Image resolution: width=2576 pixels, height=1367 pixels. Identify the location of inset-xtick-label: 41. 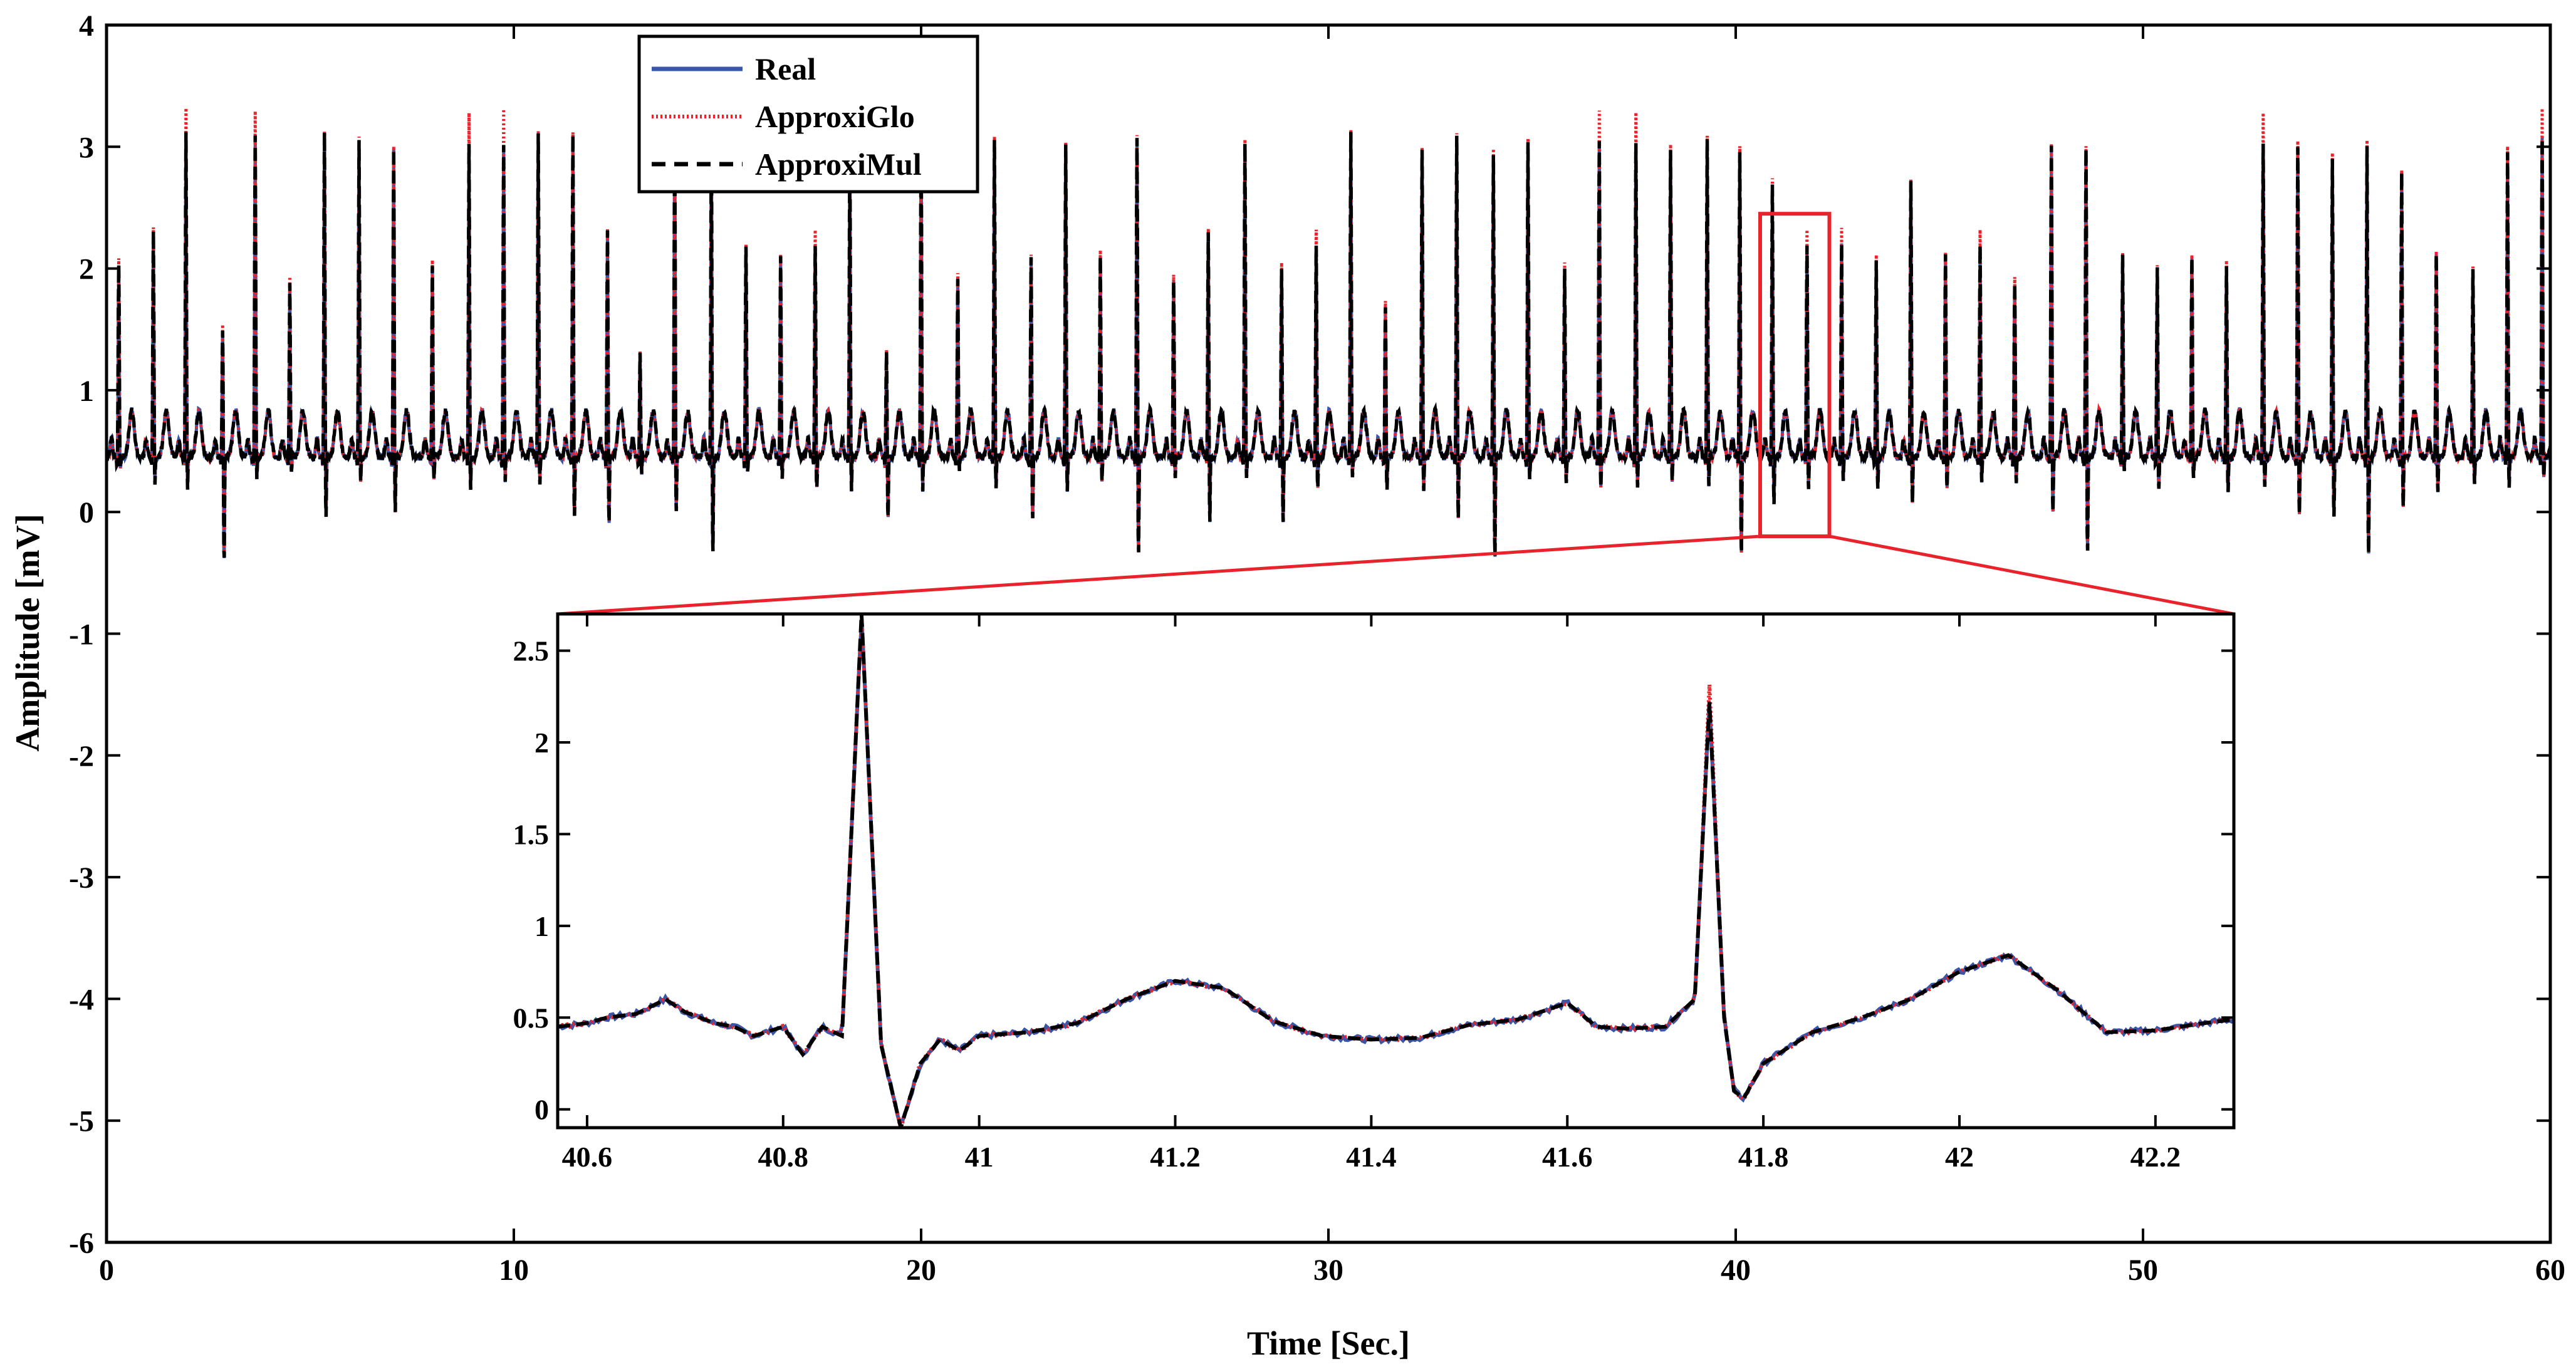
(979, 1157).